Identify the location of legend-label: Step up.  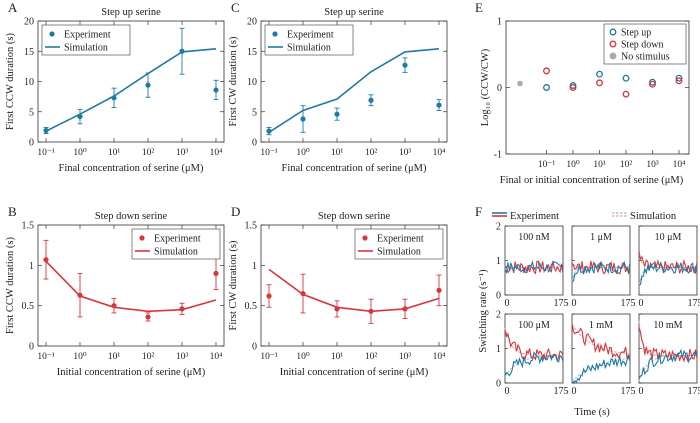
(636, 33).